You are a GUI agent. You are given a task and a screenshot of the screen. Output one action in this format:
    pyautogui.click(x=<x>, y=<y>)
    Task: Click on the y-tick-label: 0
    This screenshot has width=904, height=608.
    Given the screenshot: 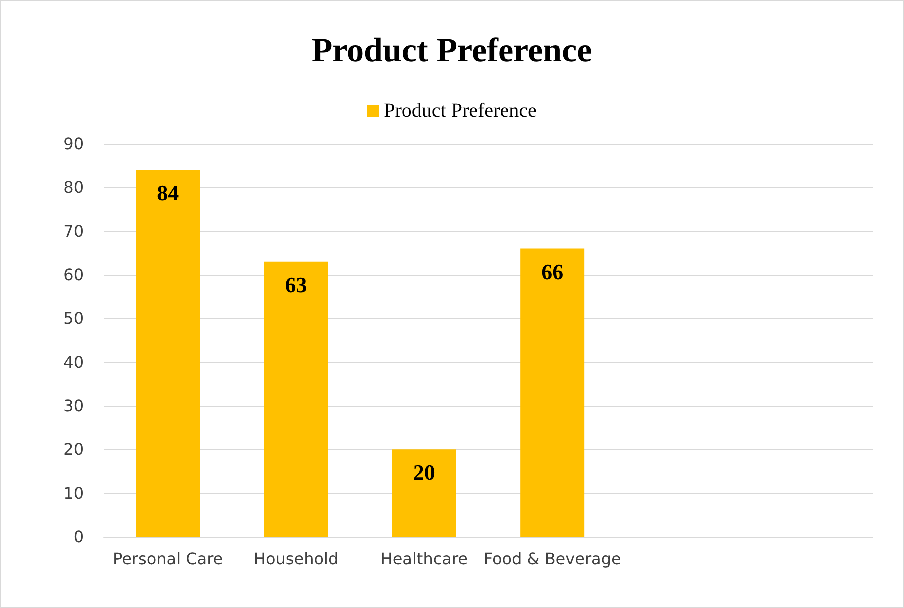 What is the action you would take?
    pyautogui.click(x=79, y=537)
    